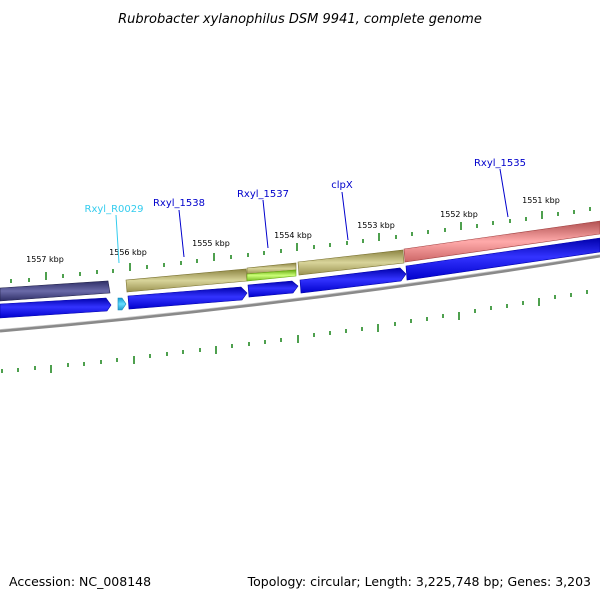  Describe the element at coordinates (376, 225) in the screenshot. I see `kbp-label: 1553 kbp` at that location.